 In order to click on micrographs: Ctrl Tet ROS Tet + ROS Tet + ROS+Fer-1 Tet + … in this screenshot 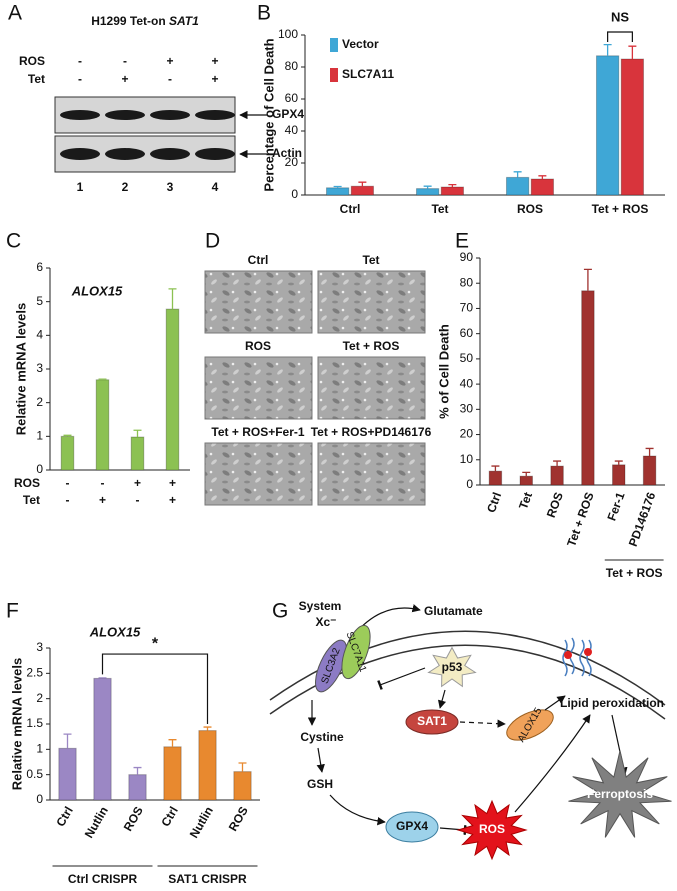, I will do `click(318, 379)`.